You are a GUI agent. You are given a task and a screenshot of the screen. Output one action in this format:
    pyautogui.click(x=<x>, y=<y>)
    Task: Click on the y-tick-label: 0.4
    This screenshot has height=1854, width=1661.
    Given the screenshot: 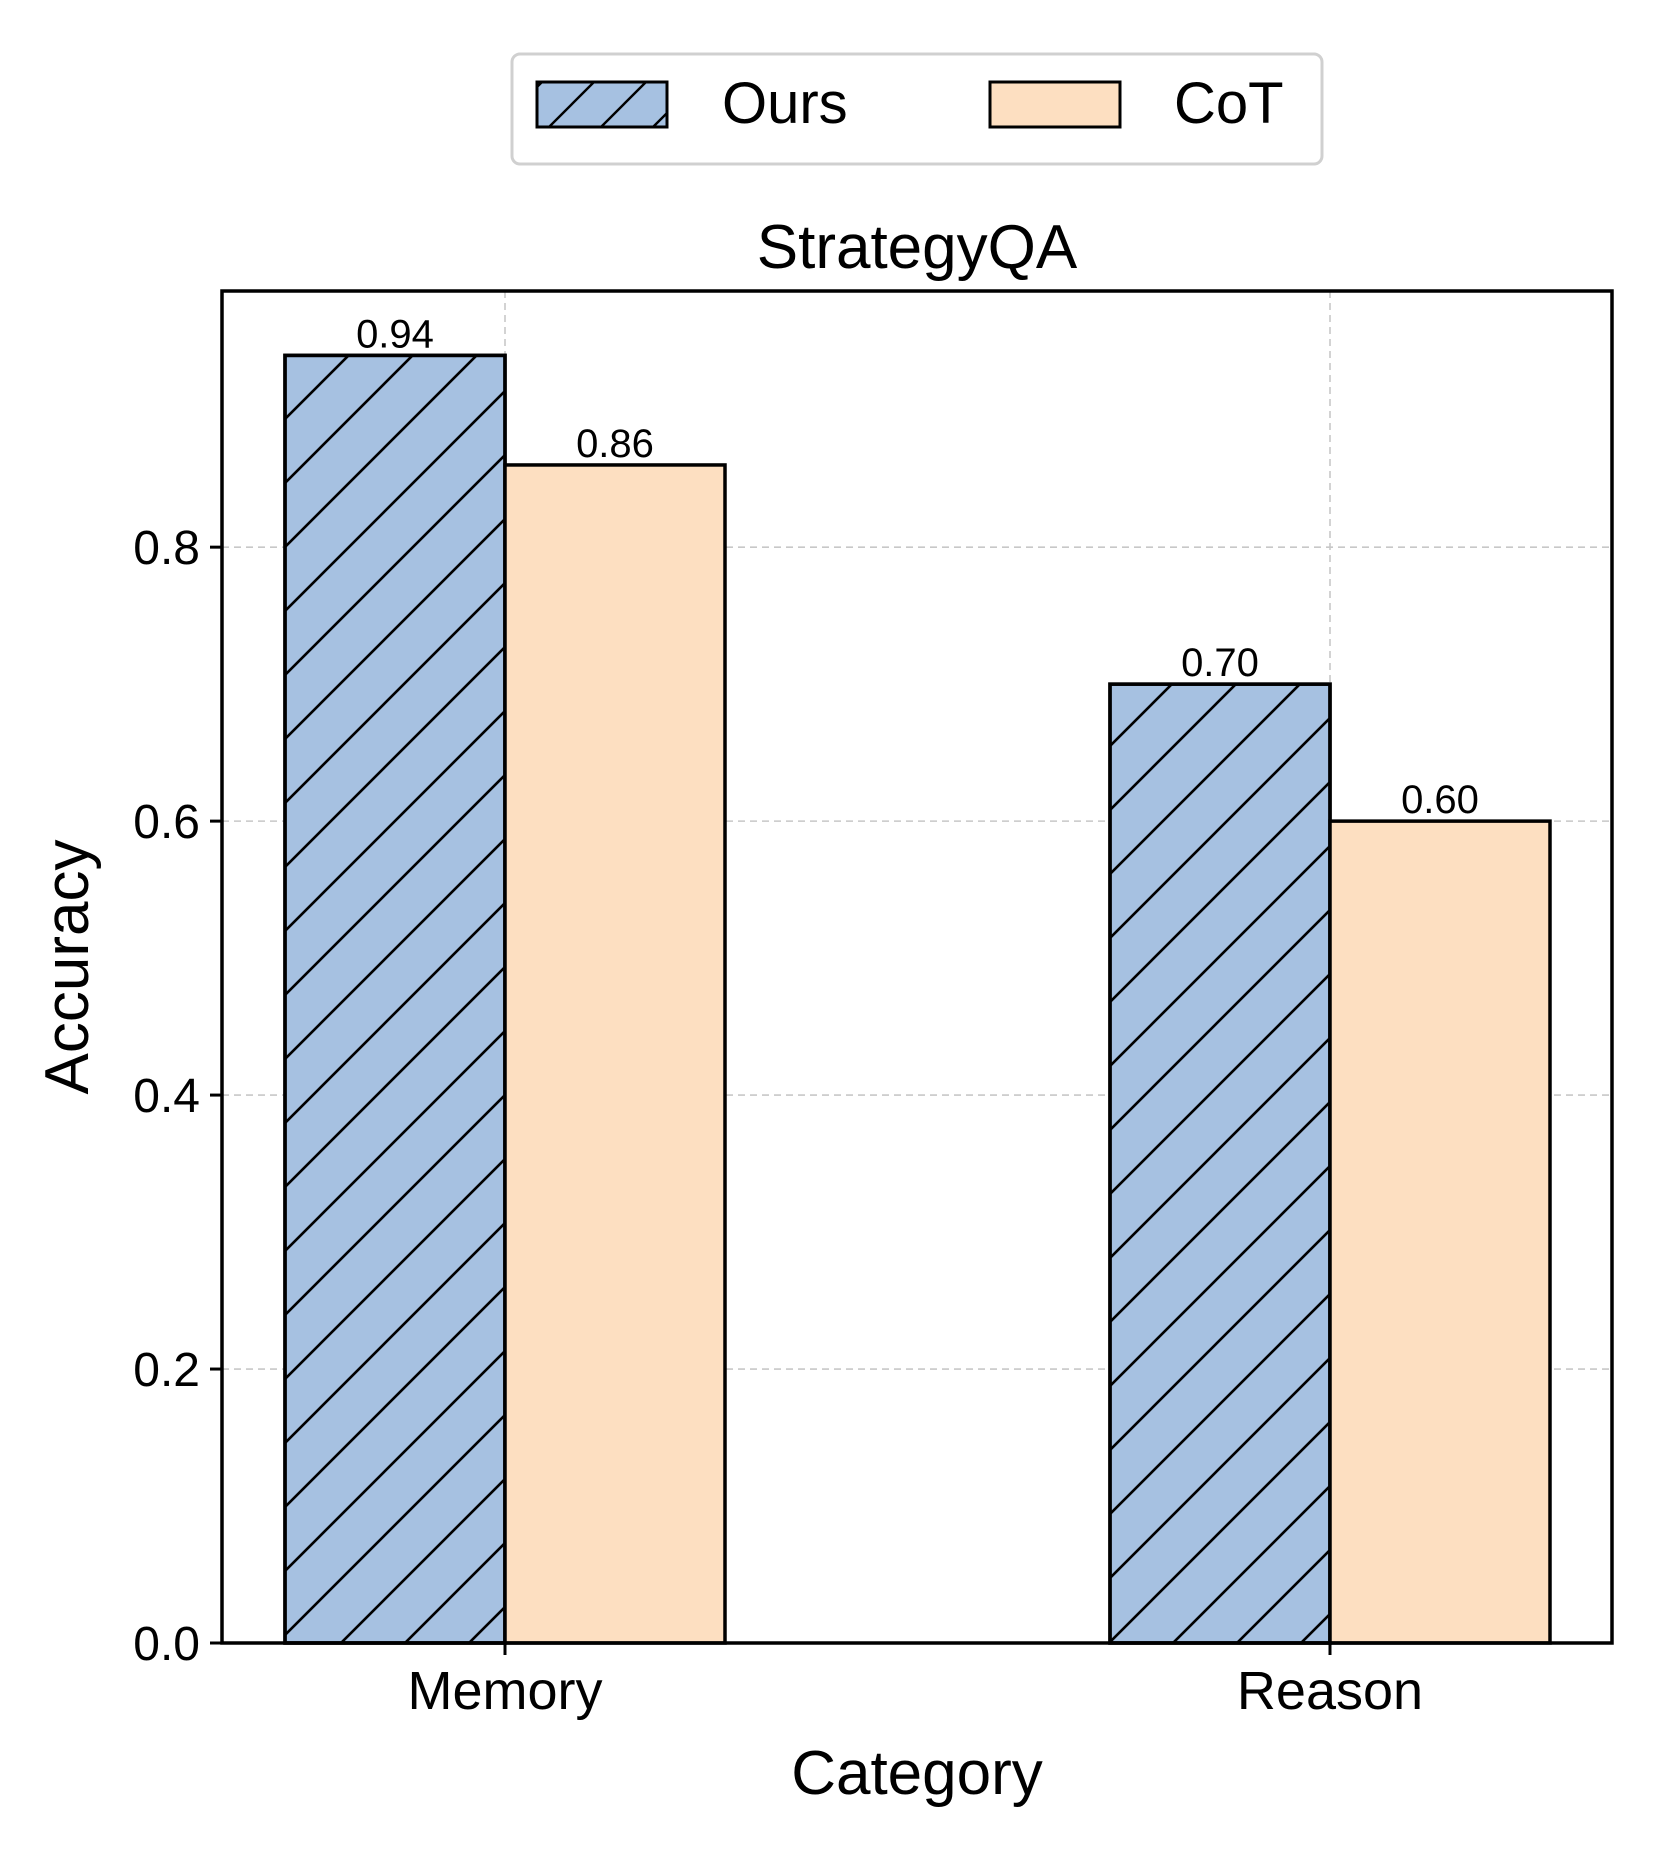 What is the action you would take?
    pyautogui.click(x=166, y=1096)
    